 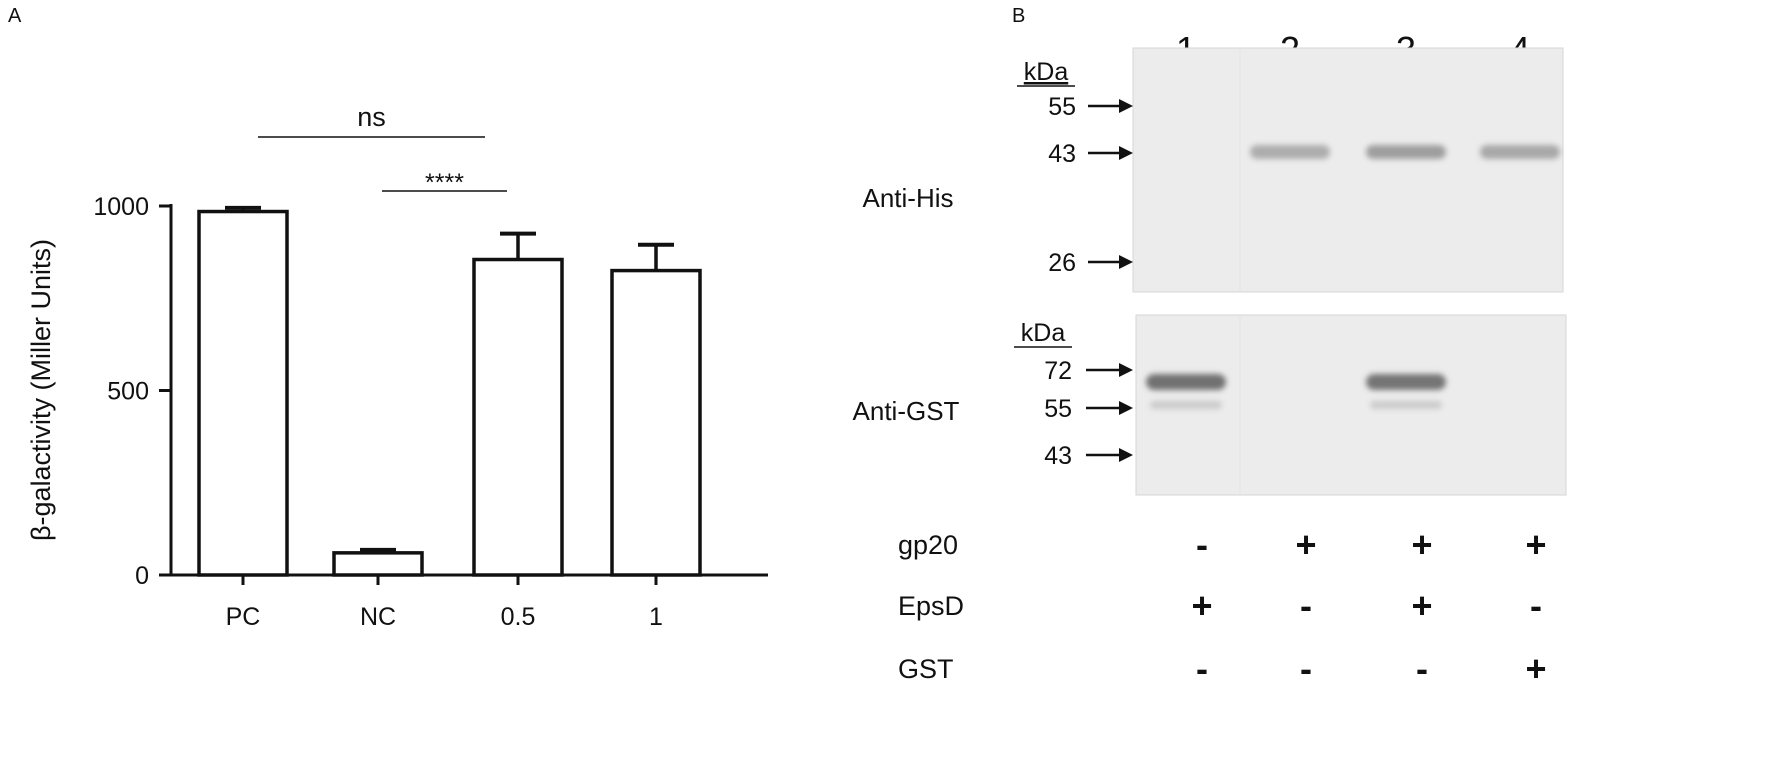 What do you see at coordinates (444, 183) in the screenshot?
I see `significance-label: ****` at bounding box center [444, 183].